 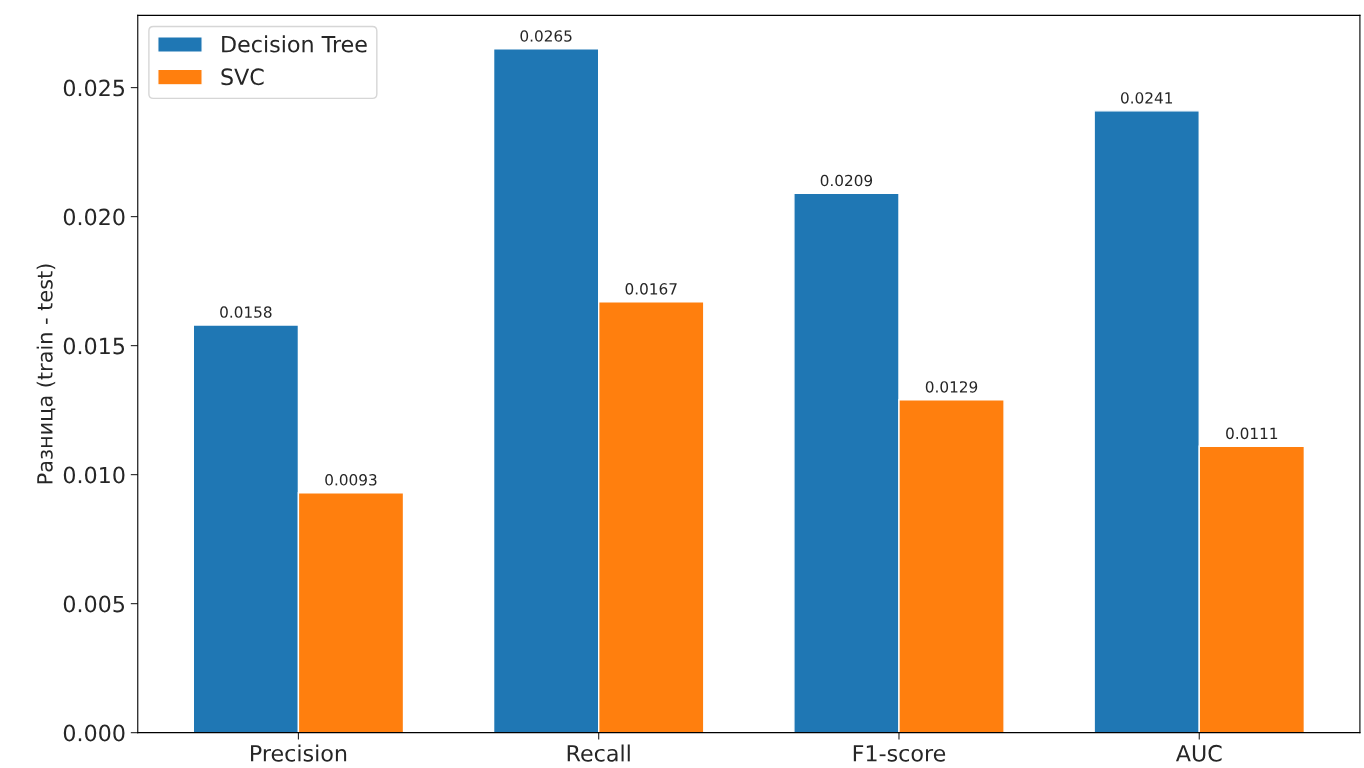 What do you see at coordinates (651, 289) in the screenshot?
I see `data-label: 0.0167` at bounding box center [651, 289].